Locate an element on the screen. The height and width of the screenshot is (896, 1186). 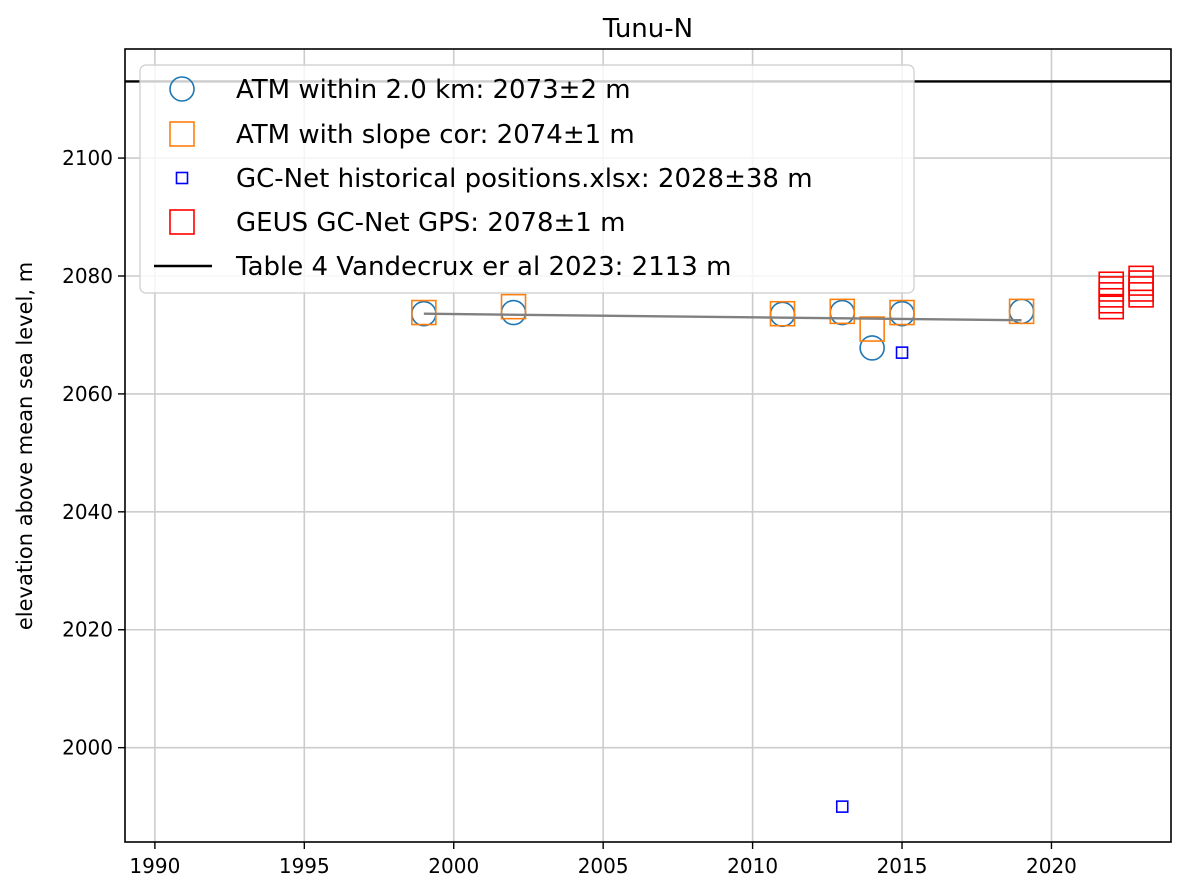
chart-title: Tunu-N is located at coordinates (647, 29).